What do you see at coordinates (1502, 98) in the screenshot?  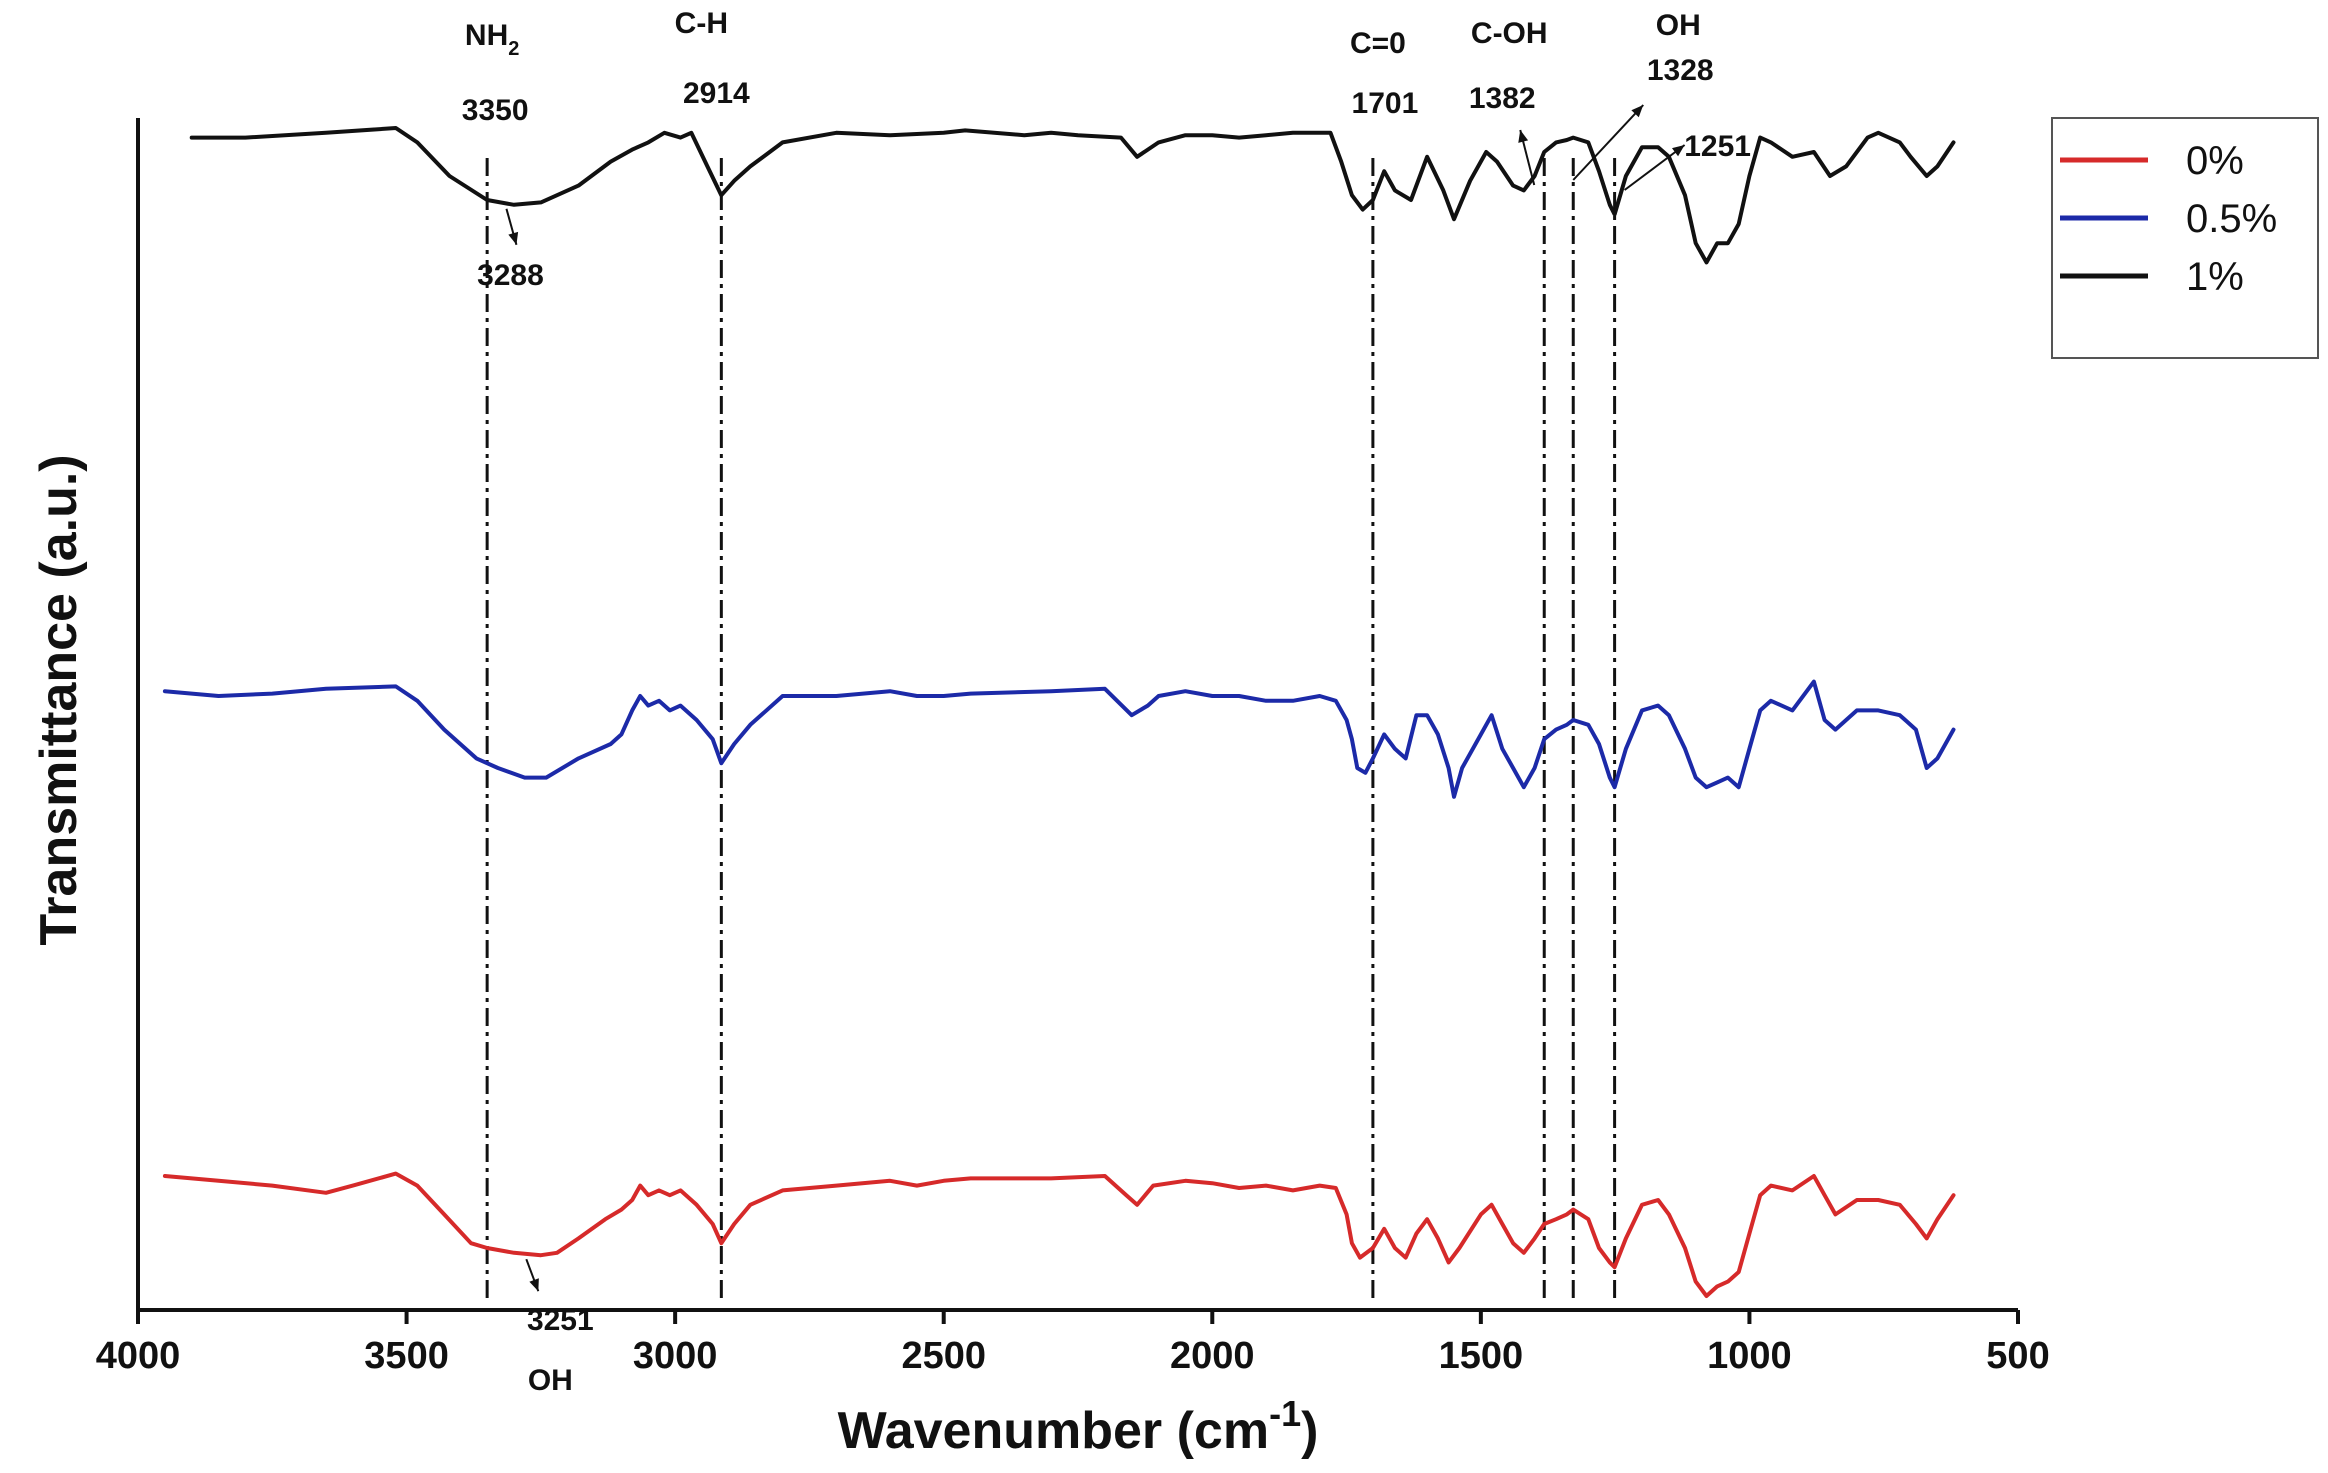 I see `ref-label-value: 1382` at bounding box center [1502, 98].